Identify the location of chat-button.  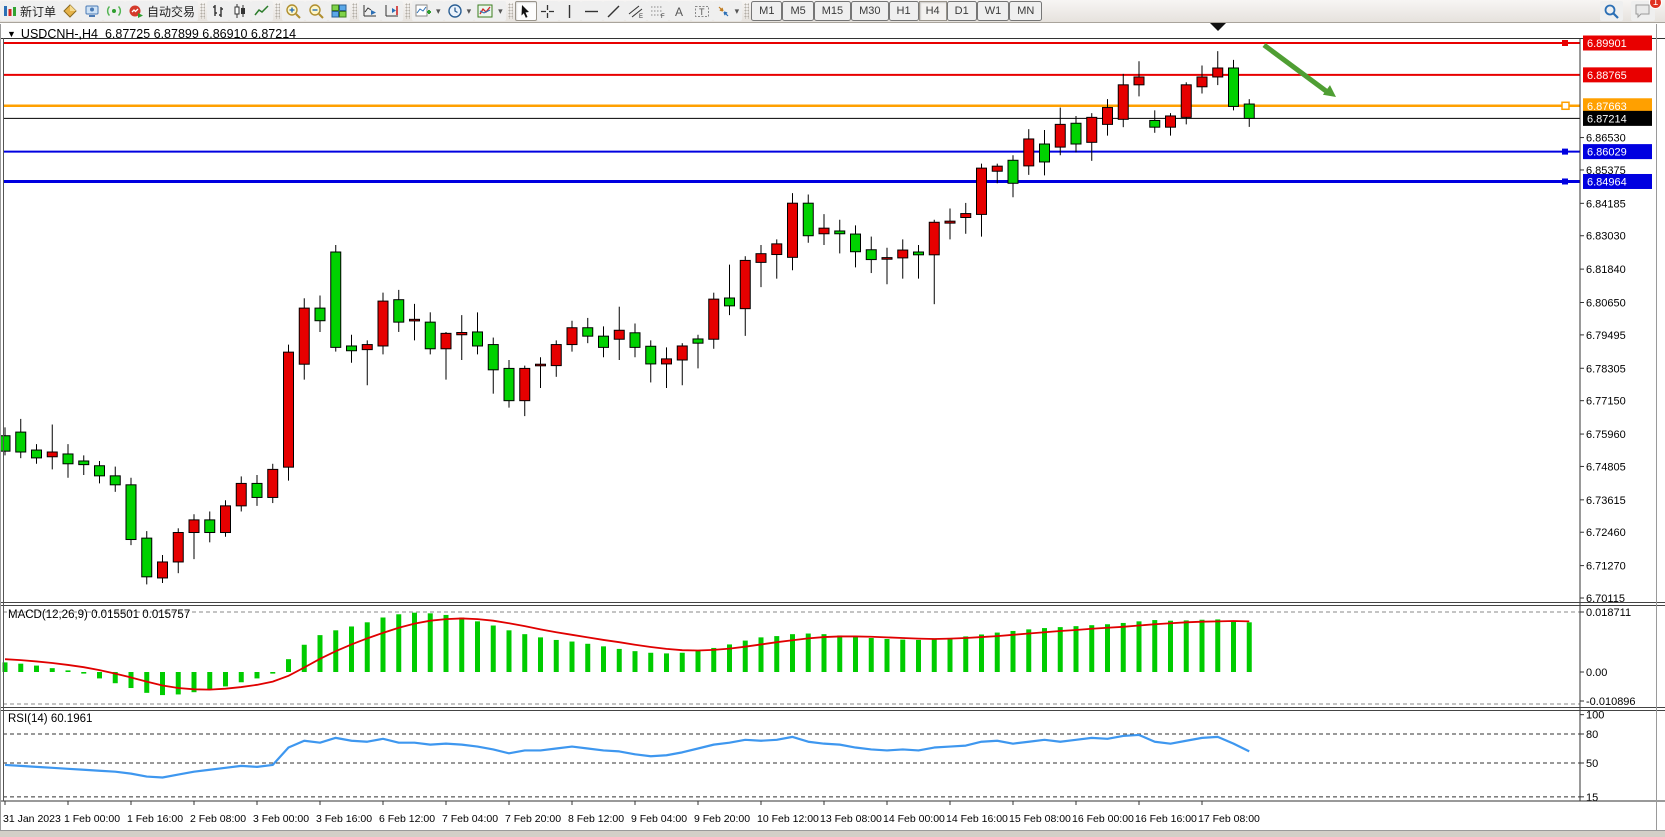
(1643, 11).